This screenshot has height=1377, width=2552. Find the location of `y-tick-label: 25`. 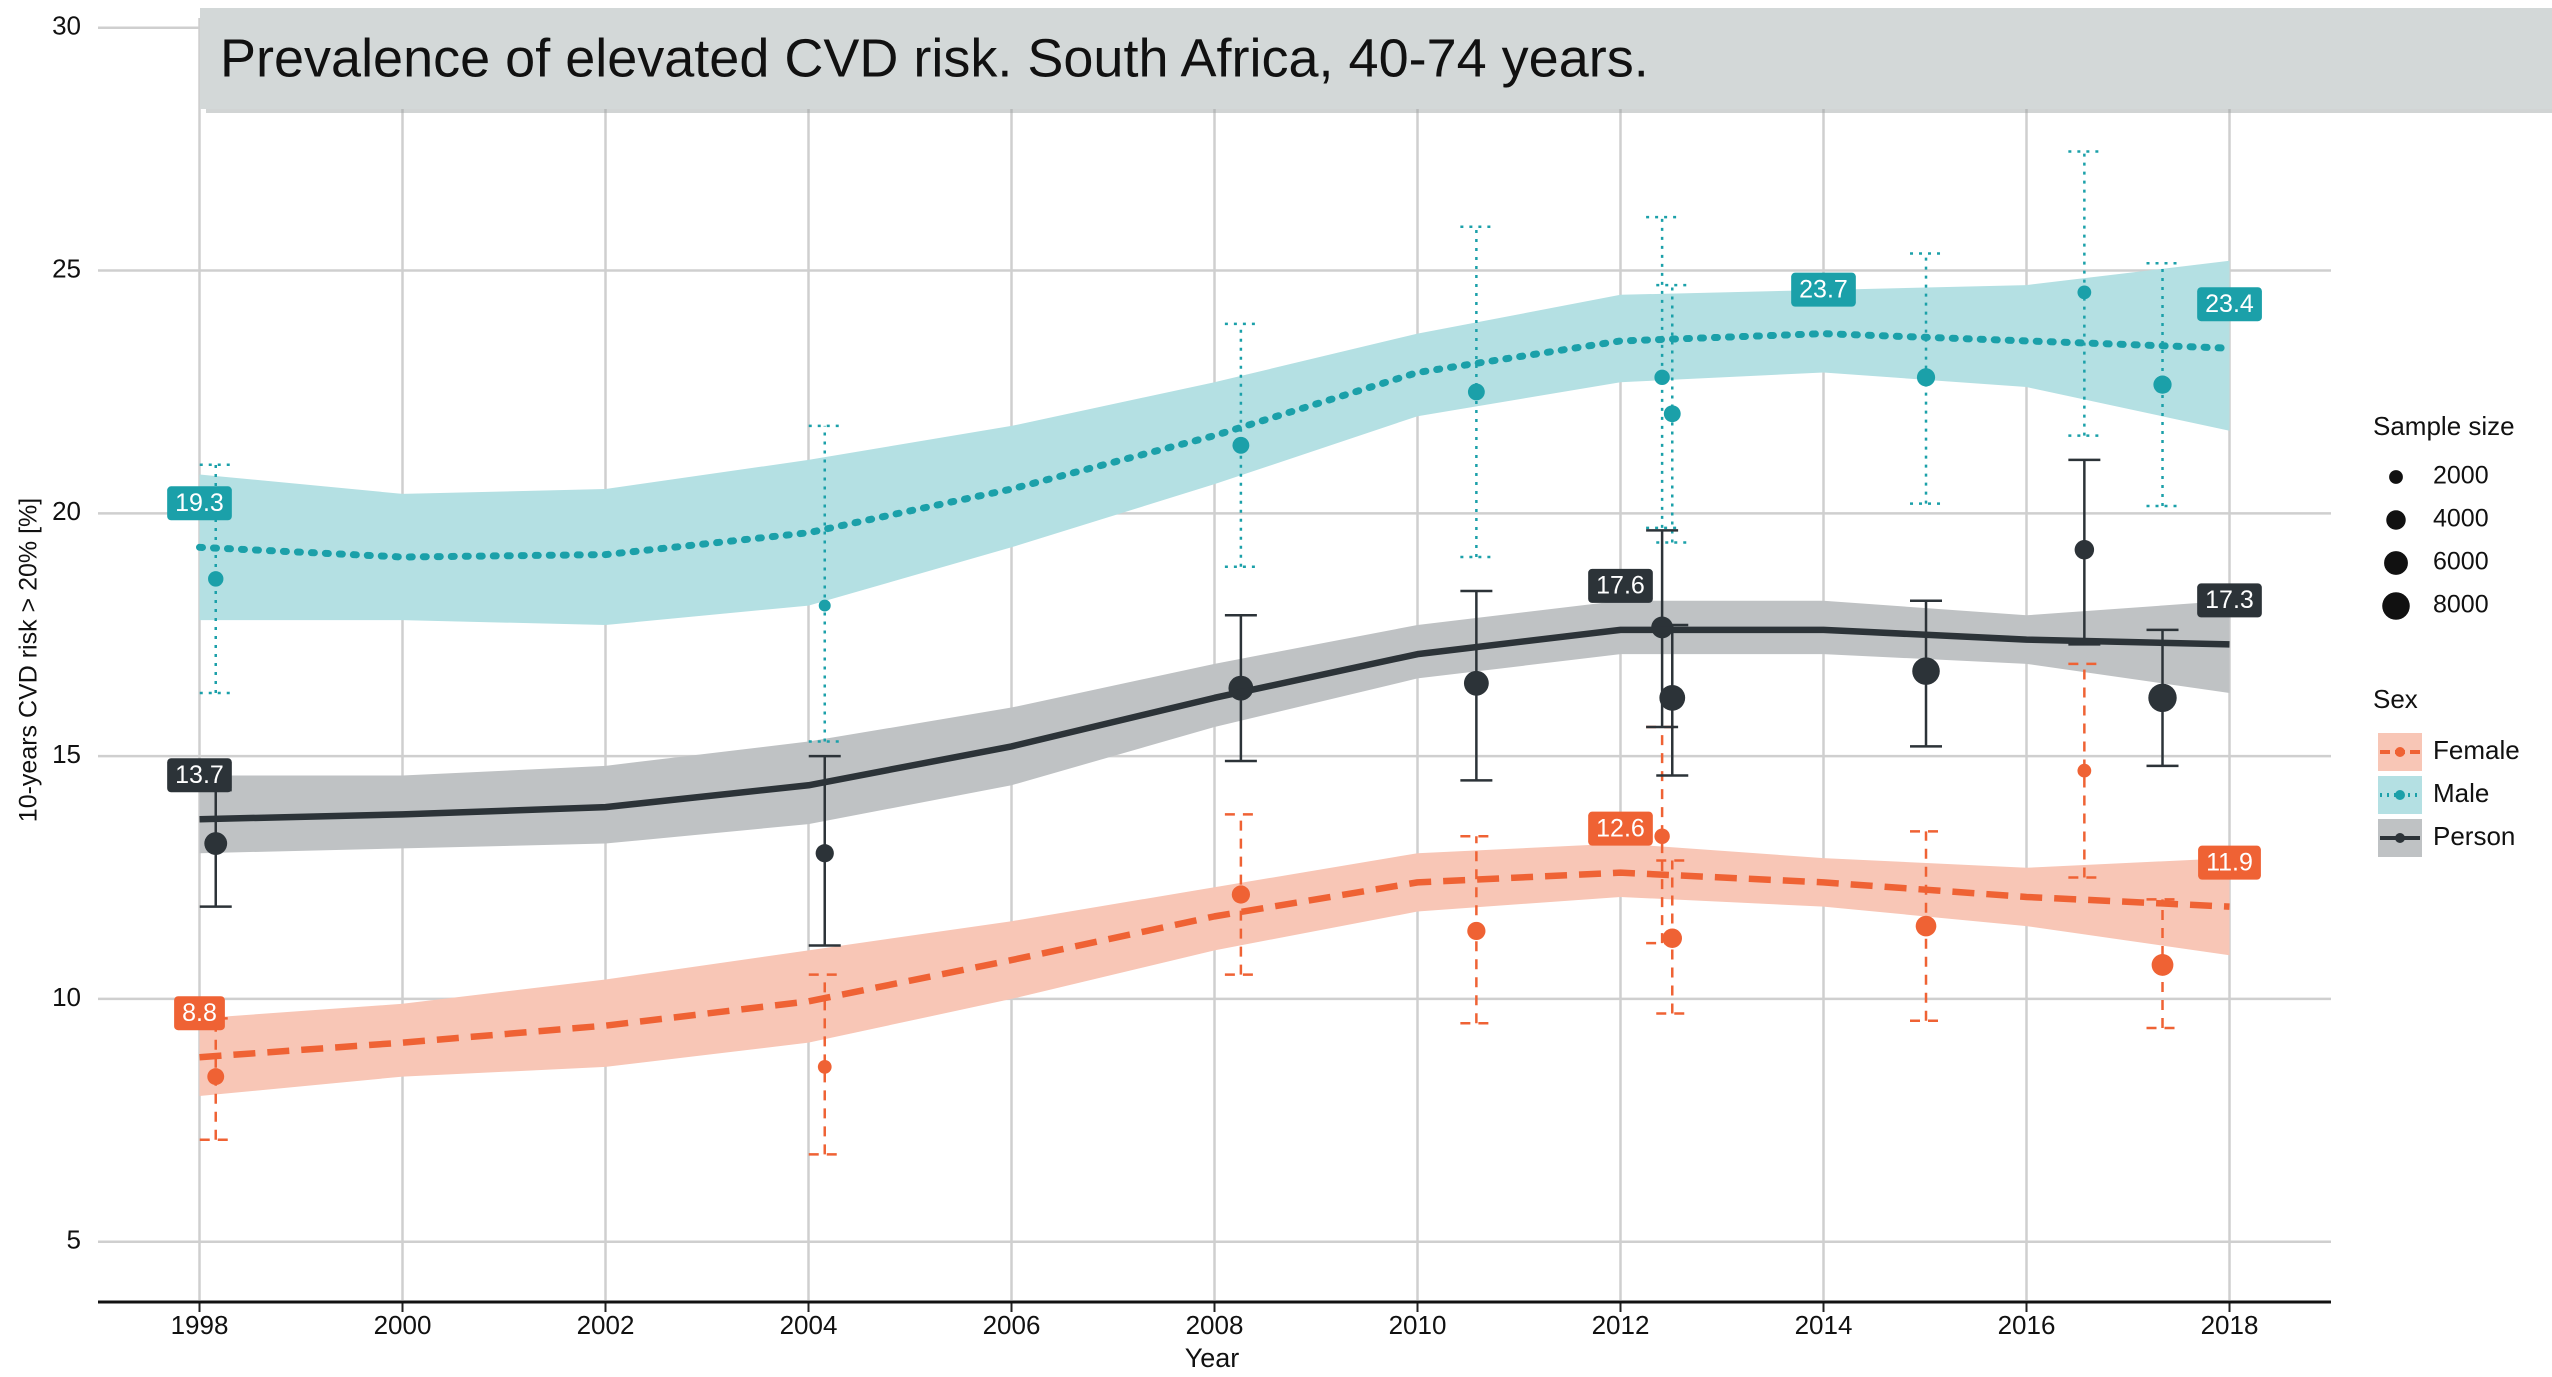

y-tick-label: 25 is located at coordinates (66, 268).